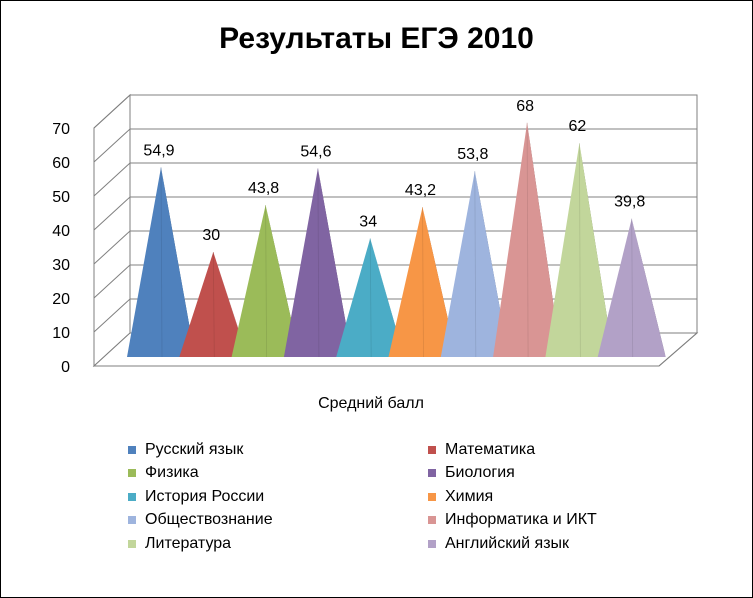  Describe the element at coordinates (420, 190) in the screenshot. I see `data-label: 43,2` at that location.